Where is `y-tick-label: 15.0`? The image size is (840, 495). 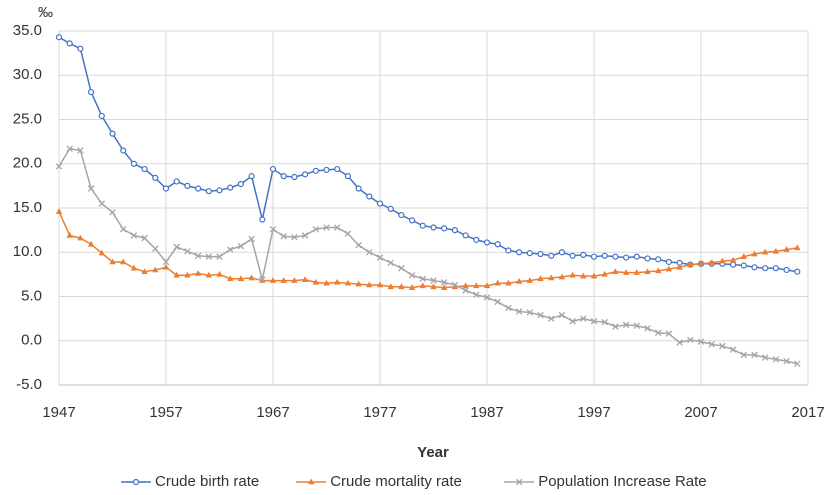 y-tick-label: 15.0 is located at coordinates (27, 207).